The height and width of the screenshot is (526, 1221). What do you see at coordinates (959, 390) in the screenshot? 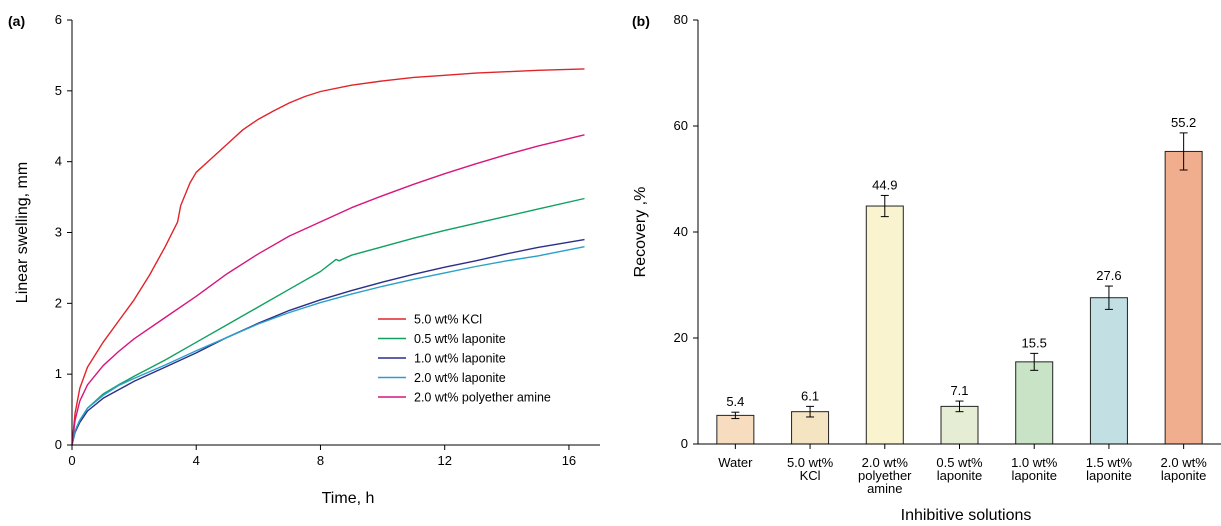
I see `bar-value-label-4: 7.1` at bounding box center [959, 390].